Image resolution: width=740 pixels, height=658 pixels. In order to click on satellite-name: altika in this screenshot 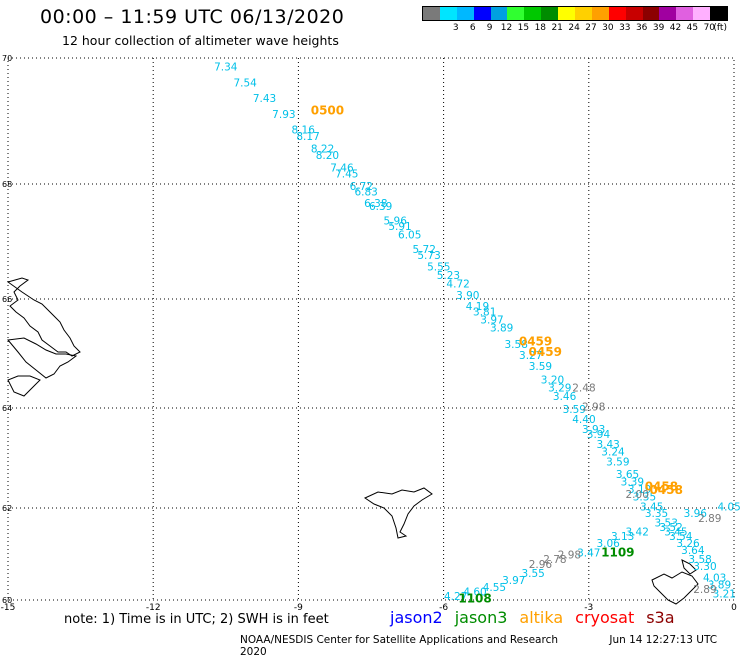, I will do `click(541, 617)`.